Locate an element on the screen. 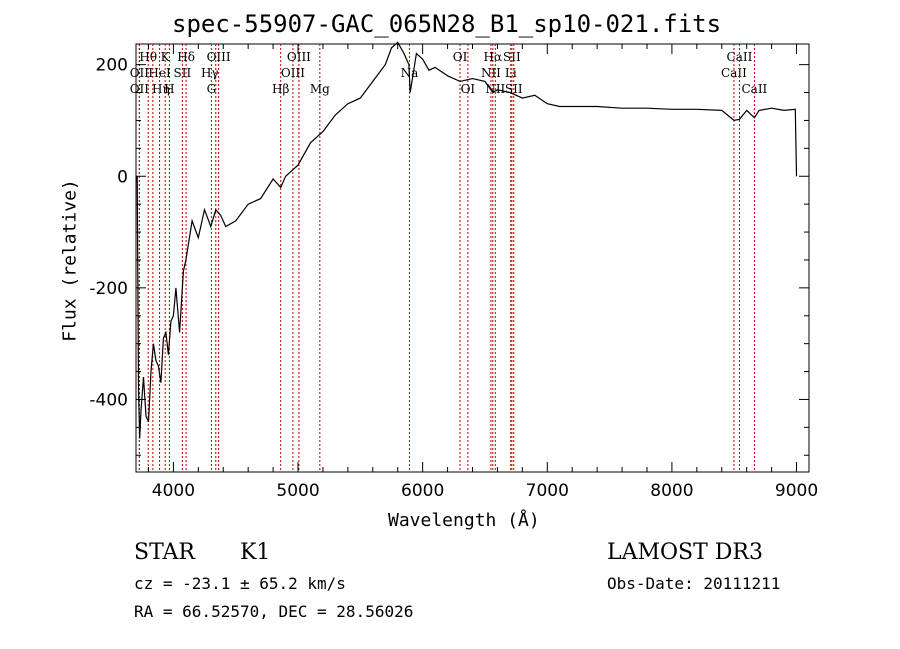  line-label-25: CaII is located at coordinates (734, 73).